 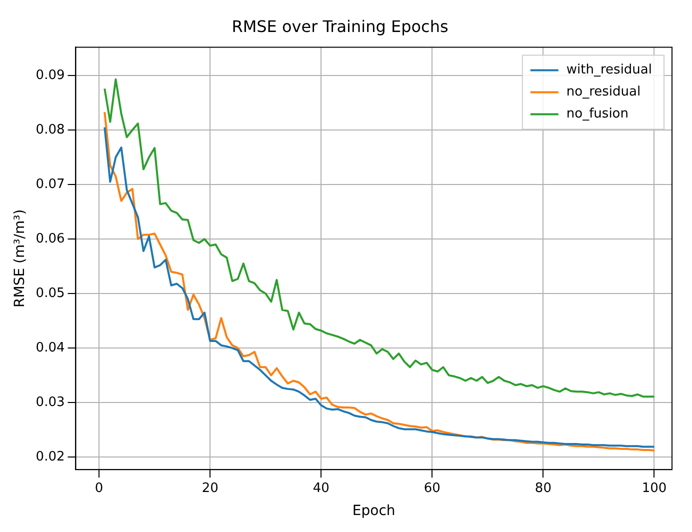 What do you see at coordinates (50, 456) in the screenshot?
I see `y-tick-label: 0.02` at bounding box center [50, 456].